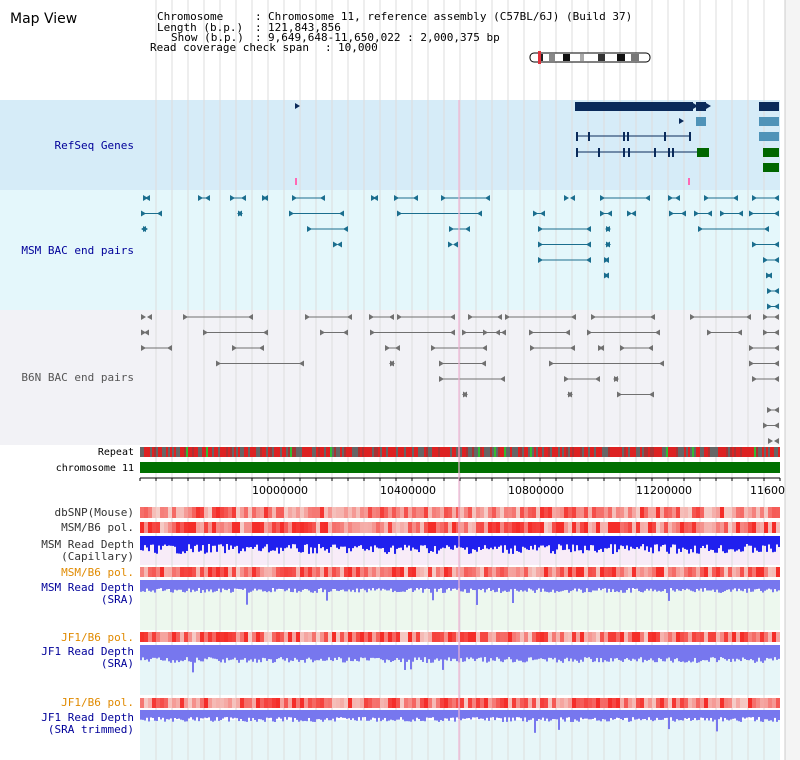 This screenshot has width=800, height=760. What do you see at coordinates (792, 380) in the screenshot?
I see `vertical-scrollbar` at bounding box center [792, 380].